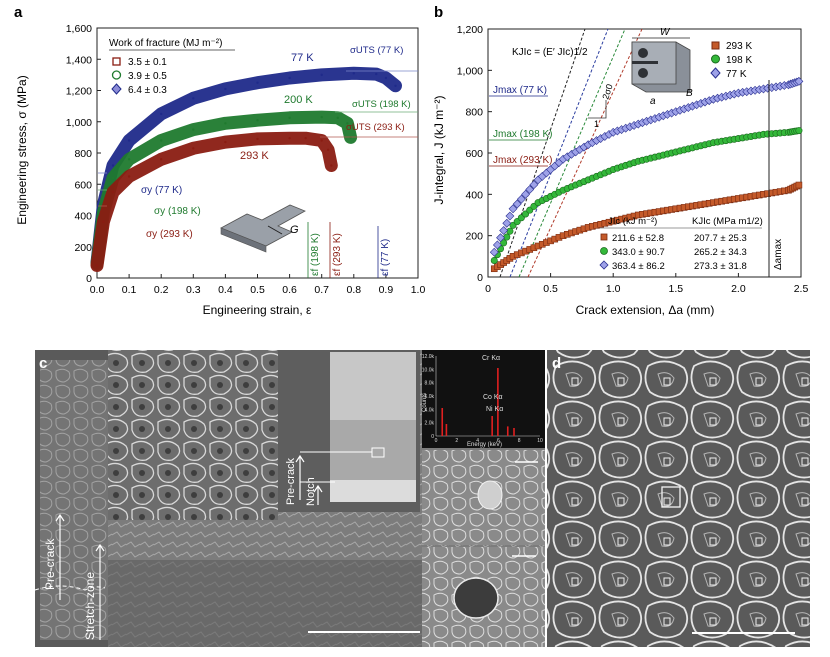  Describe the element at coordinates (257, 290) in the screenshot. I see `x-tick-label-a: 0.5` at that location.